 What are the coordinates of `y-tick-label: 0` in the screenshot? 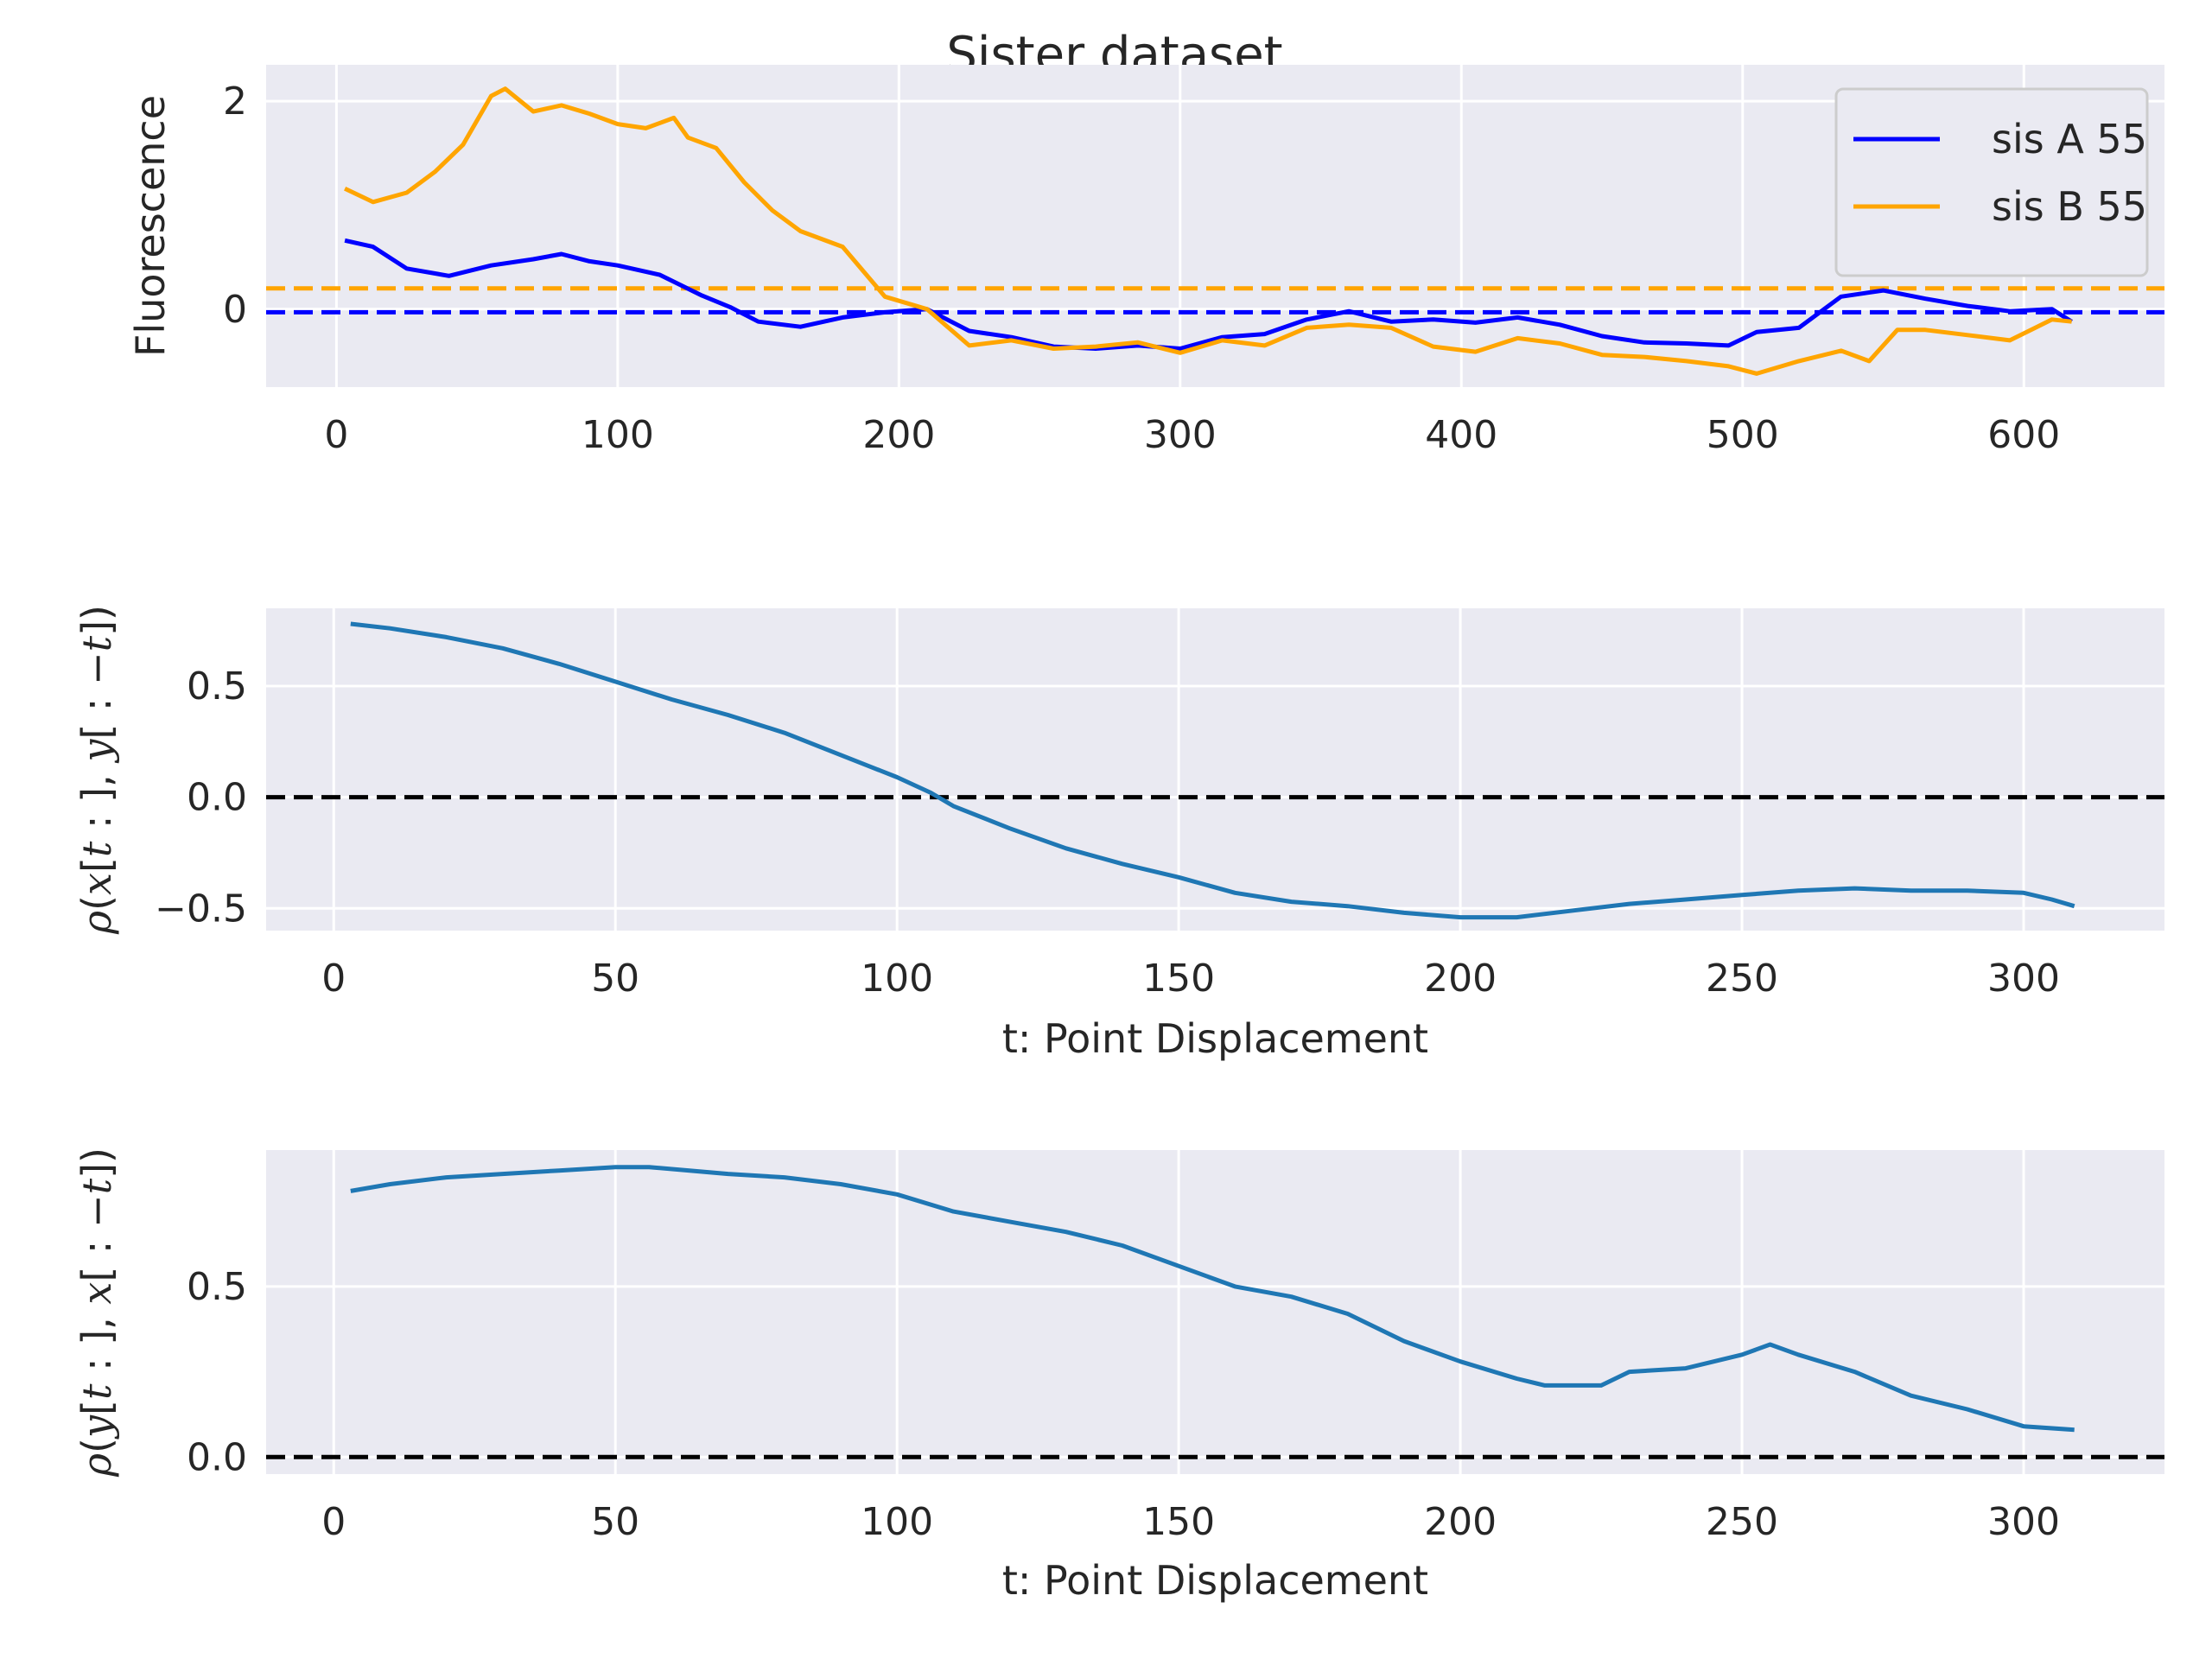 It's located at (235, 310).